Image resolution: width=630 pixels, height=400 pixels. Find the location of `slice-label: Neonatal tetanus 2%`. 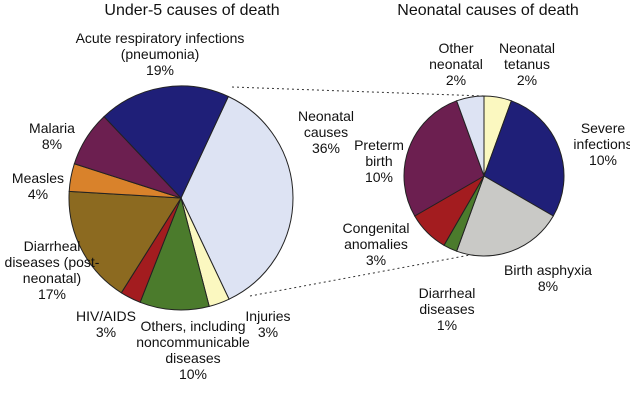

slice-label: Neonatal tetanus 2% is located at coordinates (527, 64).